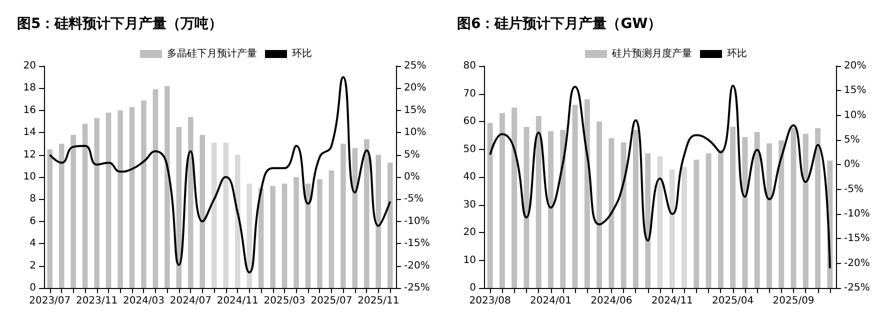  I want to click on y2-tick-label: -20%, so click(857, 263).